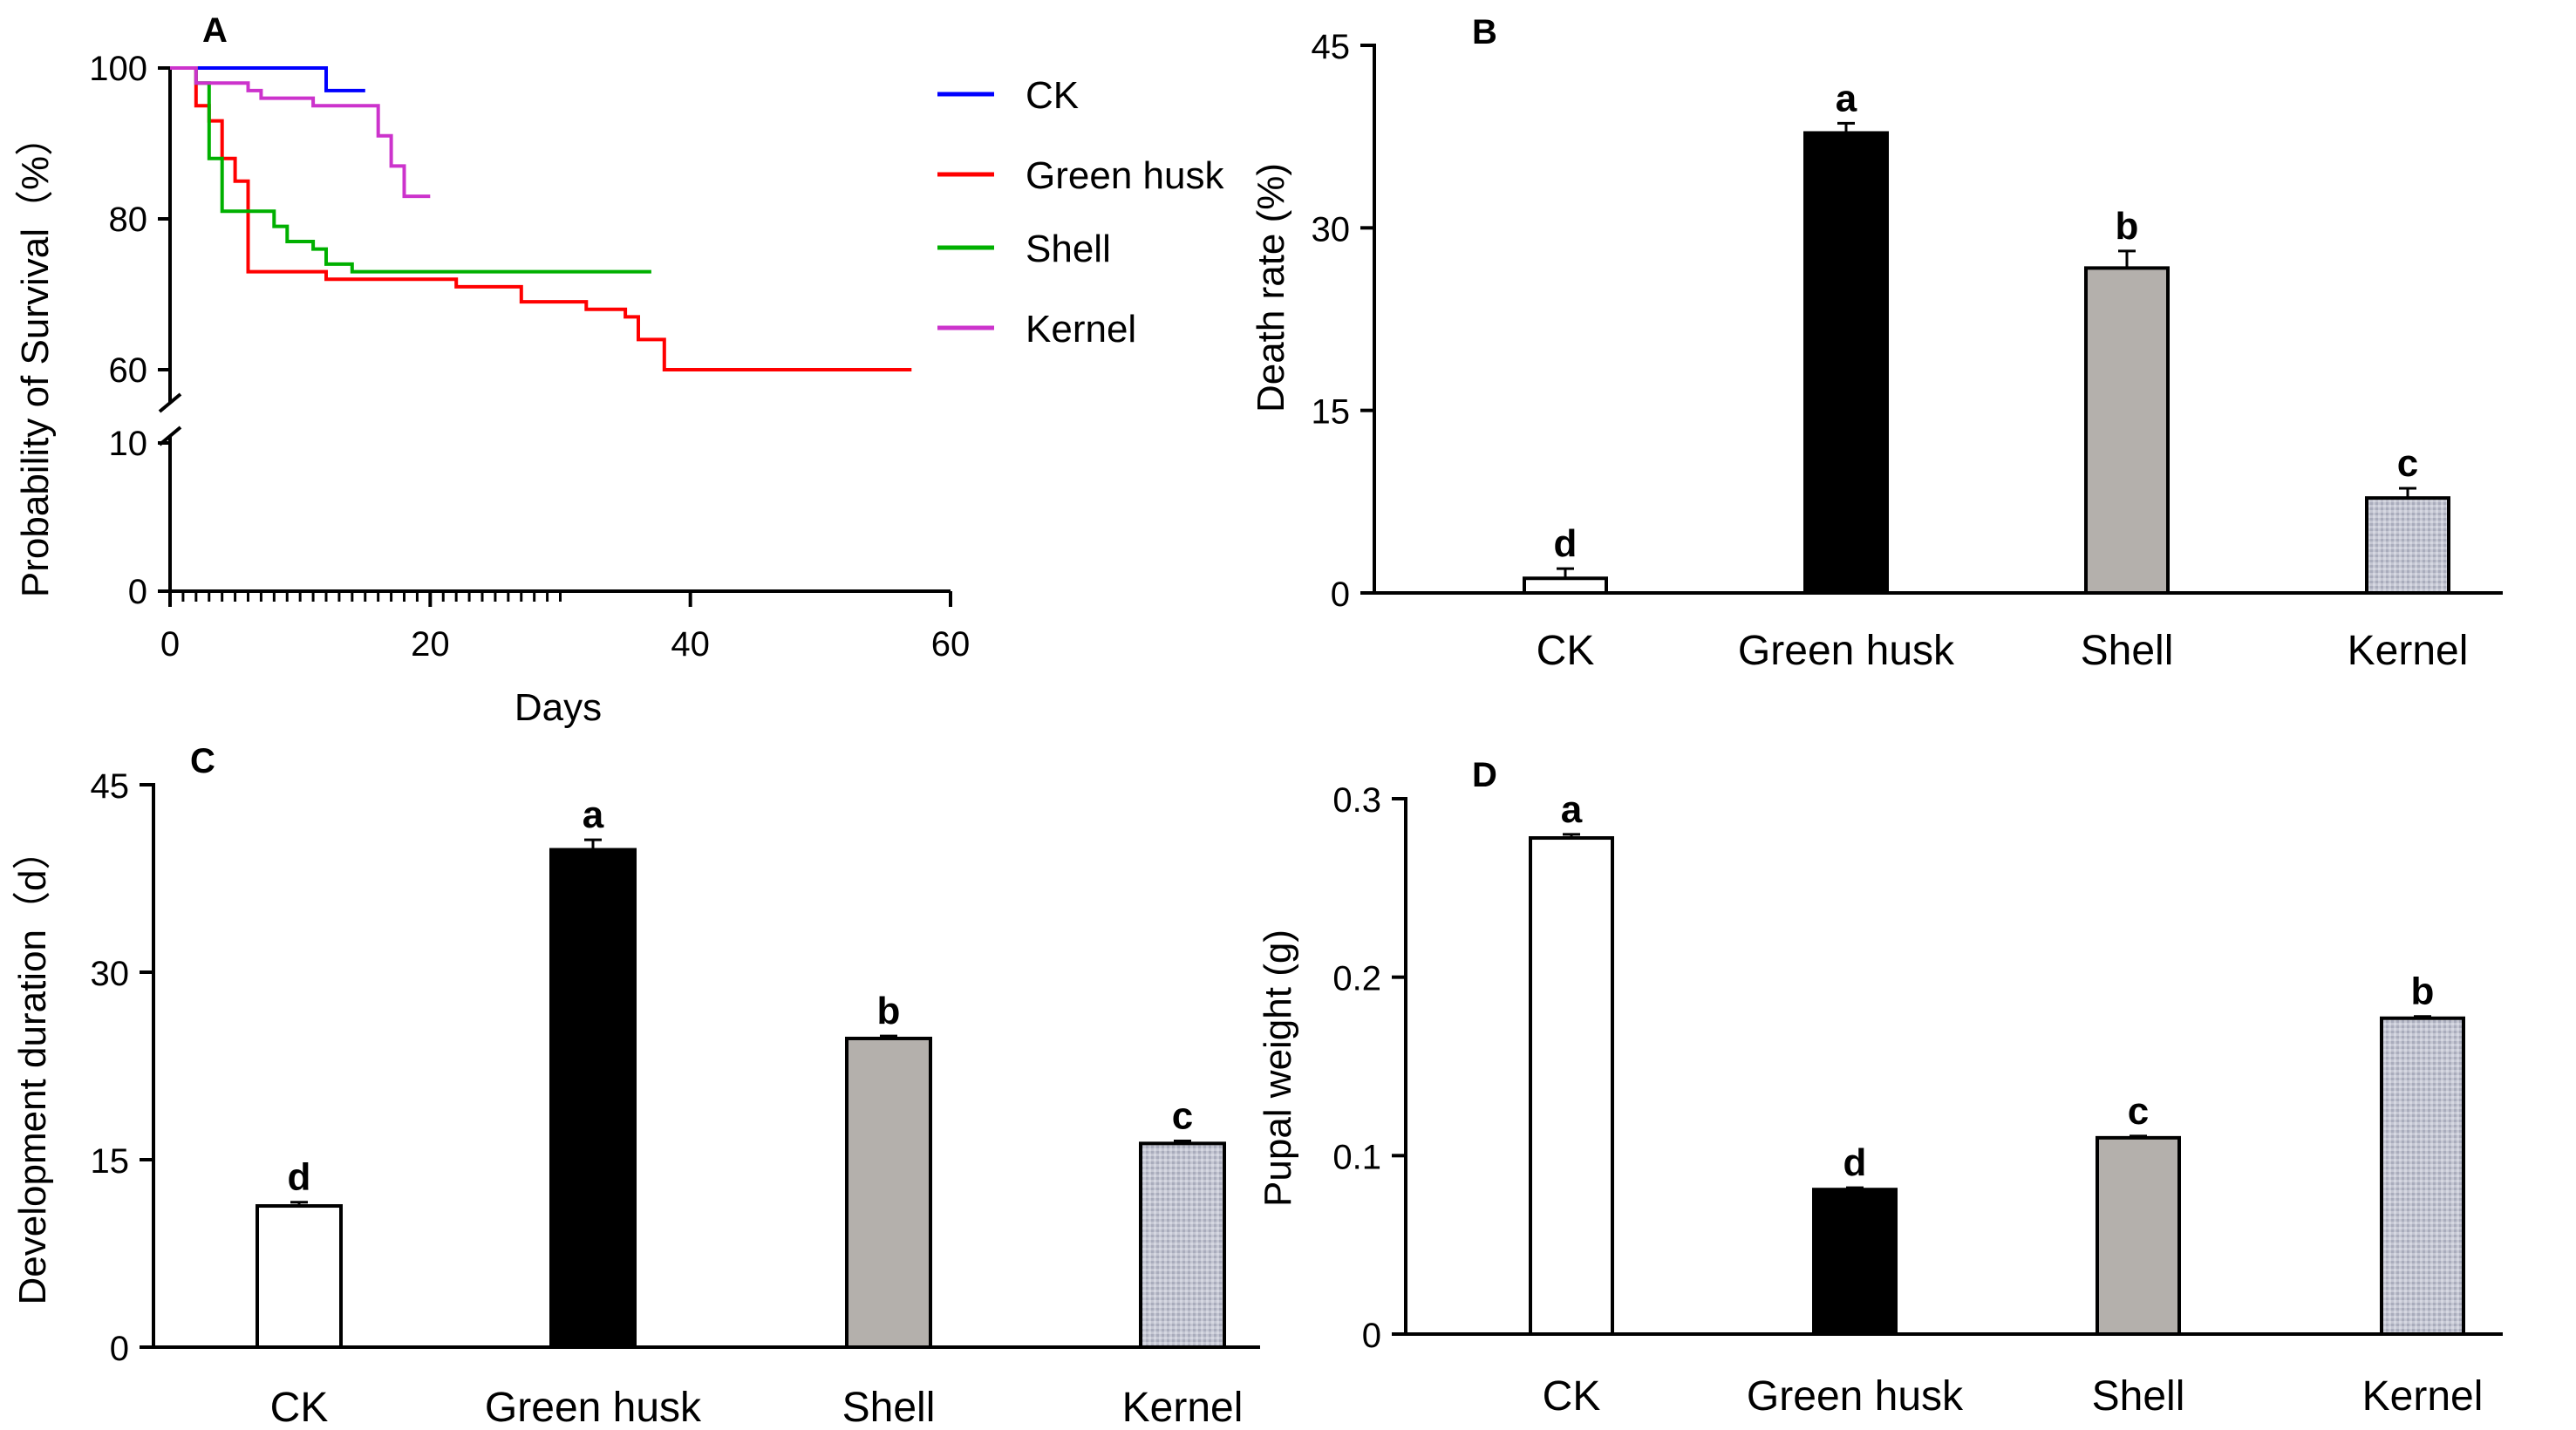  What do you see at coordinates (430, 644) in the screenshot?
I see `a-x-tick-label-20: 20` at bounding box center [430, 644].